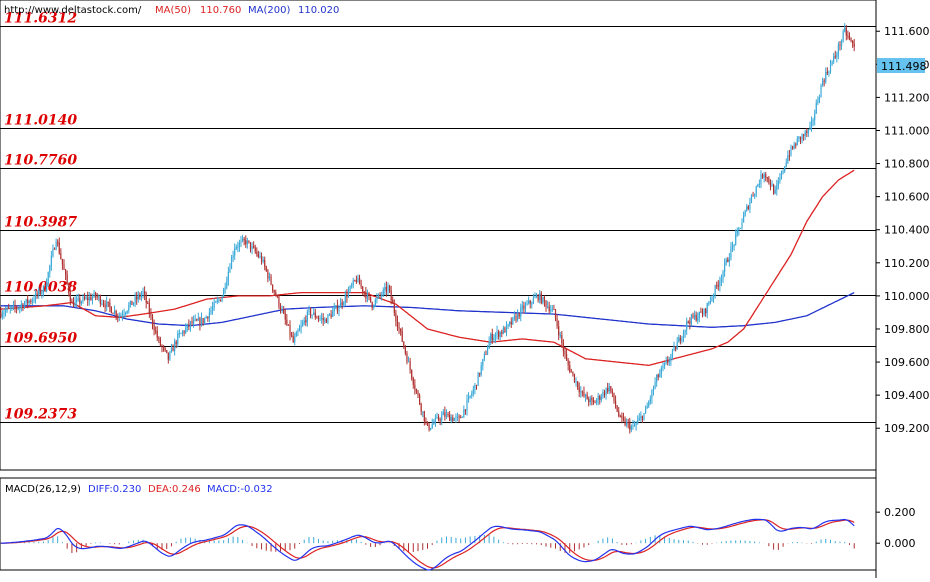  I want to click on site-url: http://www.deltastock.com/, so click(73, 10).